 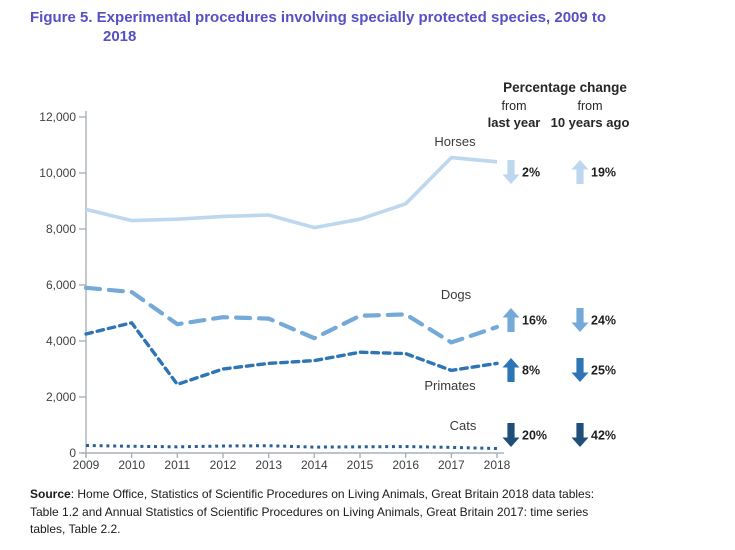 I want to click on horses-last-year-arrow-down-icon, so click(x=511, y=172).